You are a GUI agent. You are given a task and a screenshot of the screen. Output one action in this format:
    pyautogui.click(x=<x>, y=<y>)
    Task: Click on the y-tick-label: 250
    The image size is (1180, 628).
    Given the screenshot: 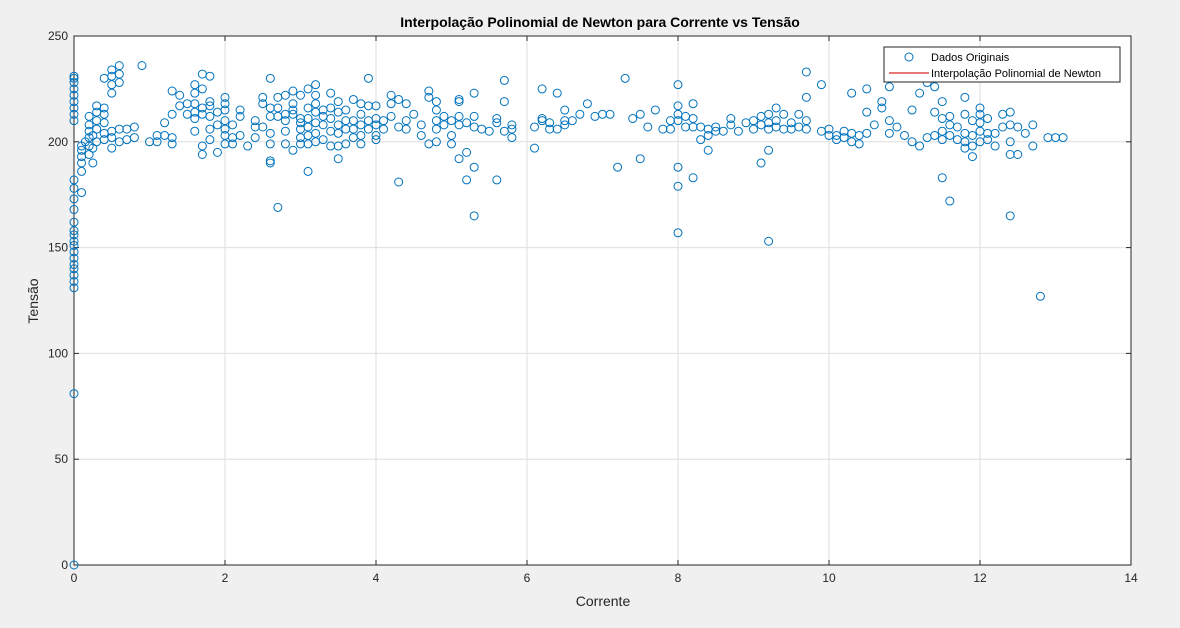 What is the action you would take?
    pyautogui.click(x=58, y=36)
    